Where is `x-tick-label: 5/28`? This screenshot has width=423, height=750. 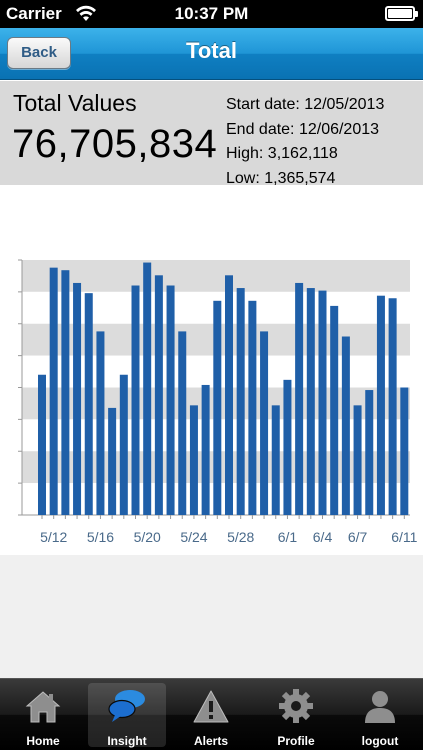
x-tick-label: 5/28 is located at coordinates (240, 537).